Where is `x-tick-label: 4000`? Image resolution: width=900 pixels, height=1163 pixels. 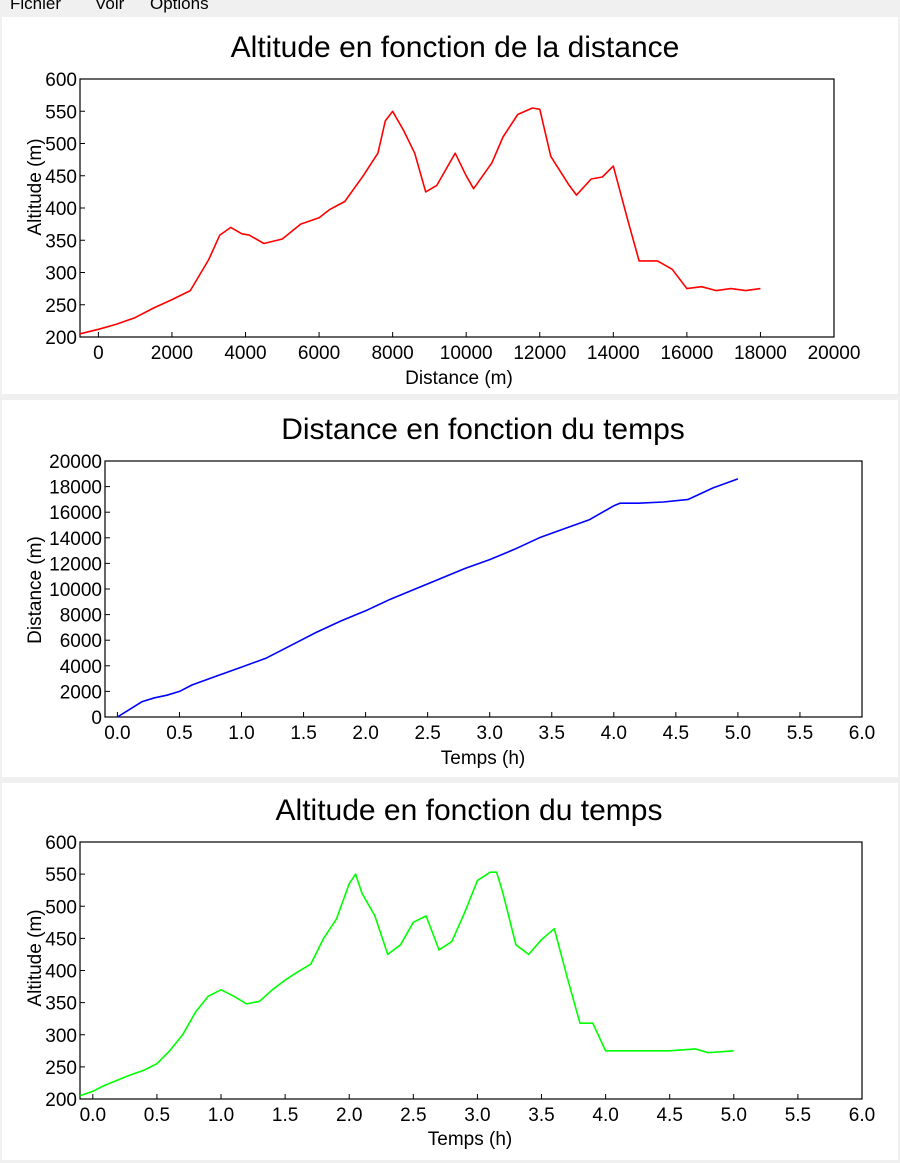 x-tick-label: 4000 is located at coordinates (245, 353).